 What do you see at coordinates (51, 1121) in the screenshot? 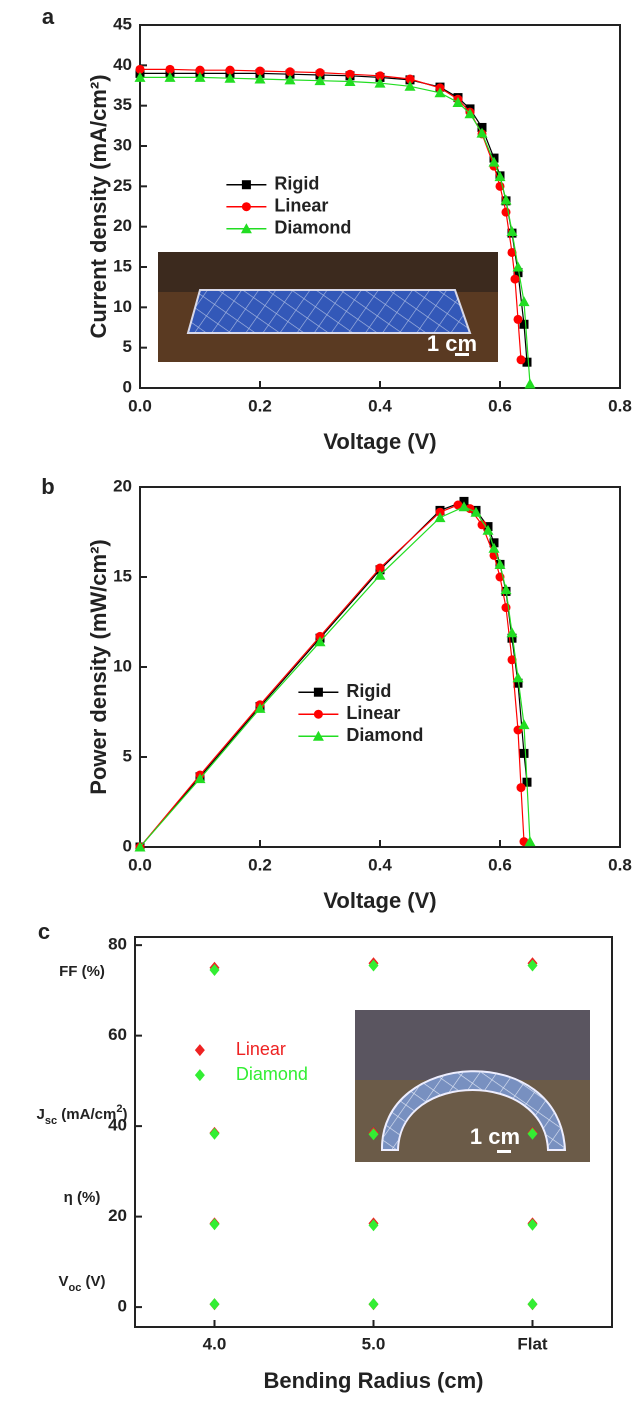
I see `group-label-part: sc` at bounding box center [51, 1121].